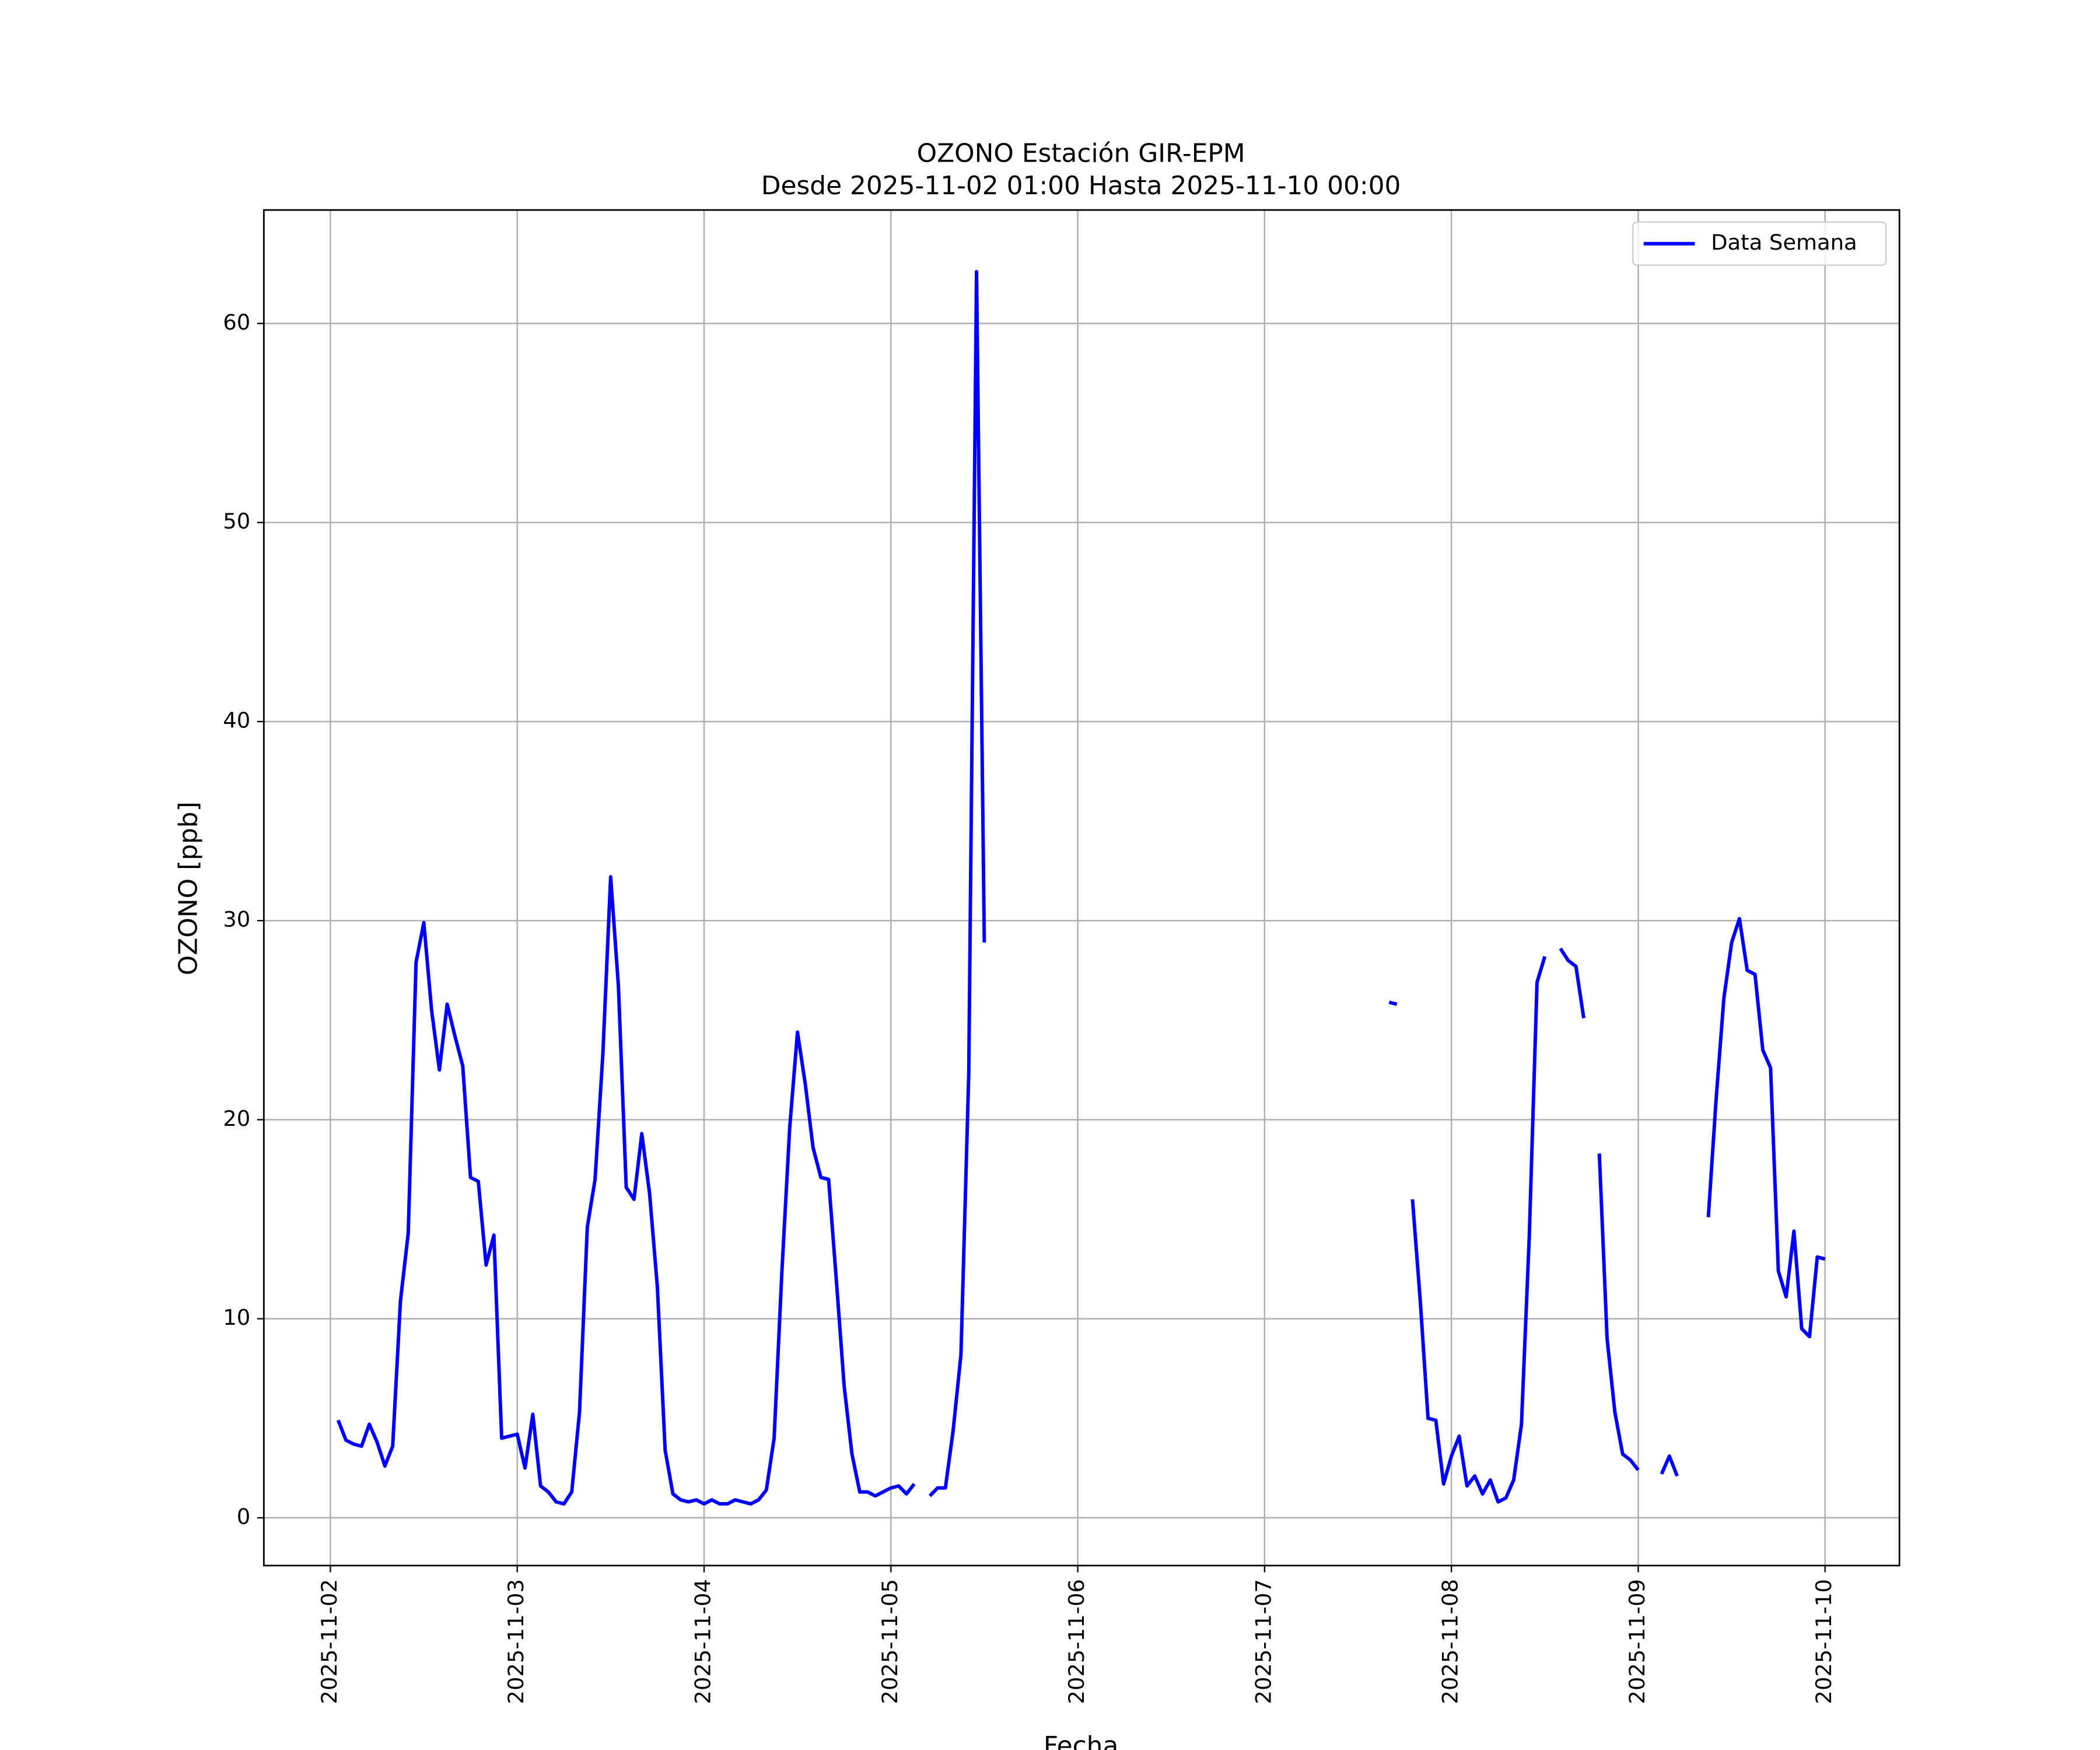 Image resolution: width=2100 pixels, height=1750 pixels. I want to click on y-tick-label: 50, so click(236, 521).